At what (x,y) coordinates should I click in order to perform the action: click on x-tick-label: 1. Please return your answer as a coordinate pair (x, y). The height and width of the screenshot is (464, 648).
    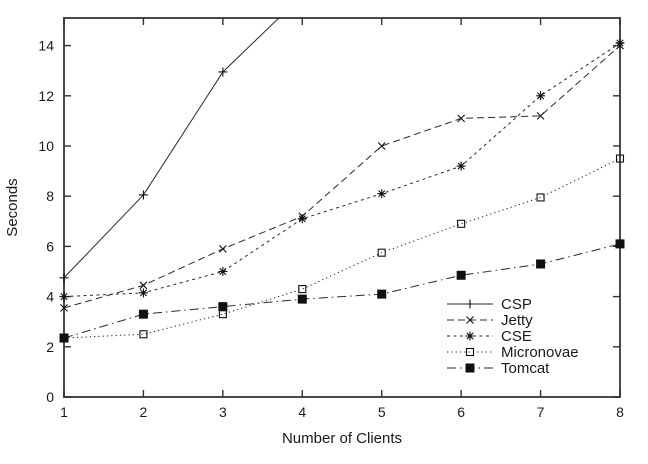
    Looking at the image, I should click on (64, 412).